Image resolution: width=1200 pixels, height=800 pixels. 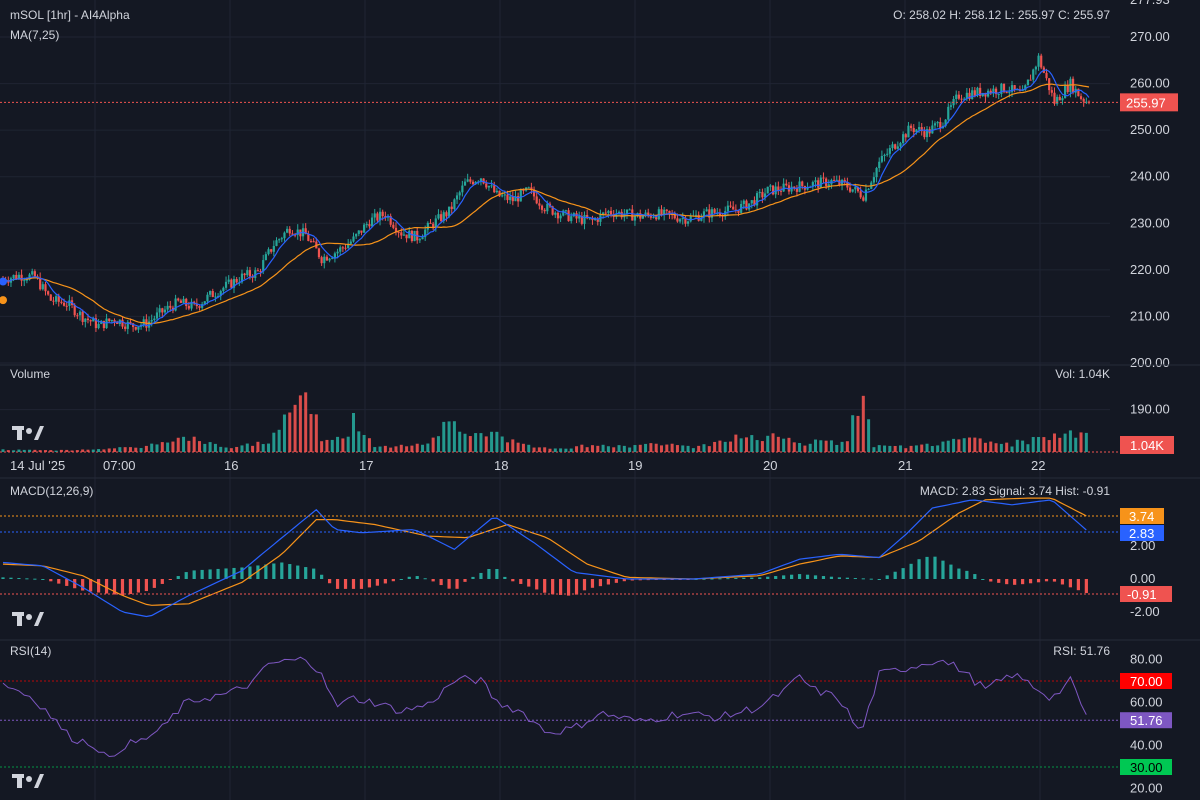 I want to click on rsi-value-tag-label: 51.76, so click(x=1146, y=720).